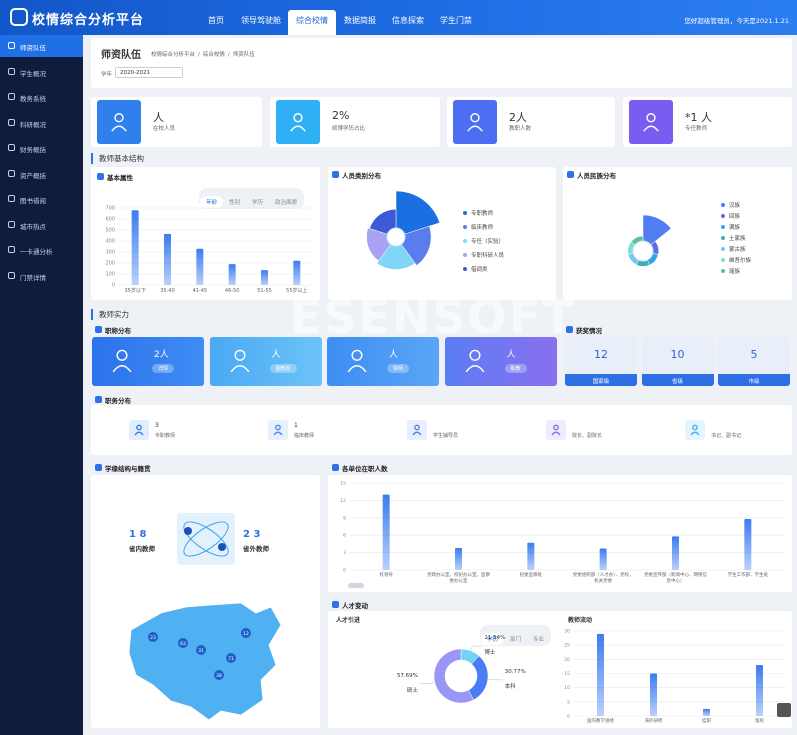 This screenshot has width=797, height=735. I want to click on panel-category: 人员类别分布 专职教师 临床教师 专任（实验） 专职科研人员 借调类, so click(442, 233).